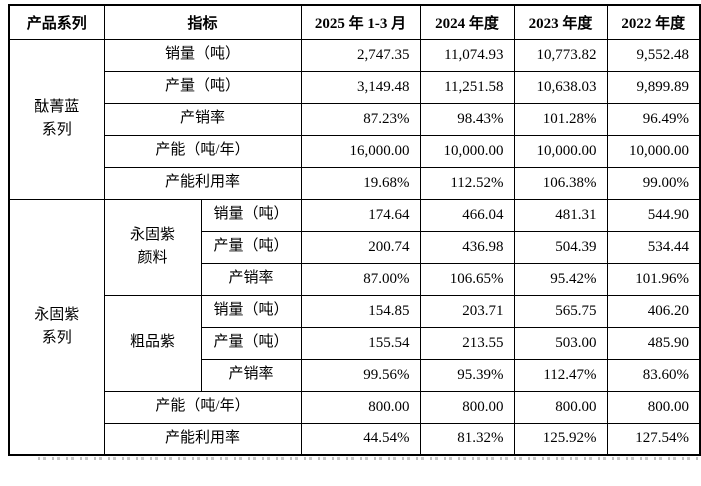 This screenshot has height=486, width=701. I want to click on value-cell: 106.65%, so click(467, 279).